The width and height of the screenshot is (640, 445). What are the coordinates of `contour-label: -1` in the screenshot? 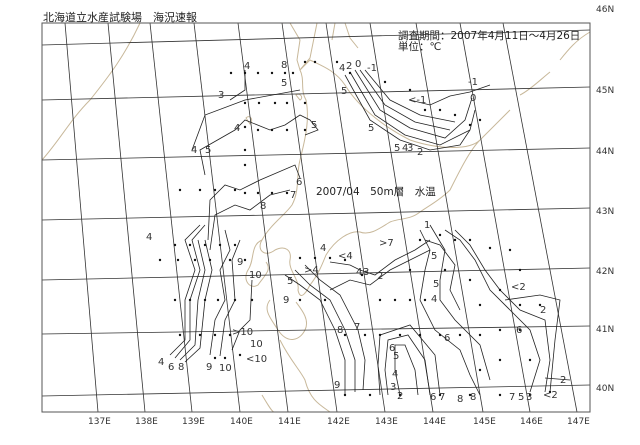 It's located at (372, 68).